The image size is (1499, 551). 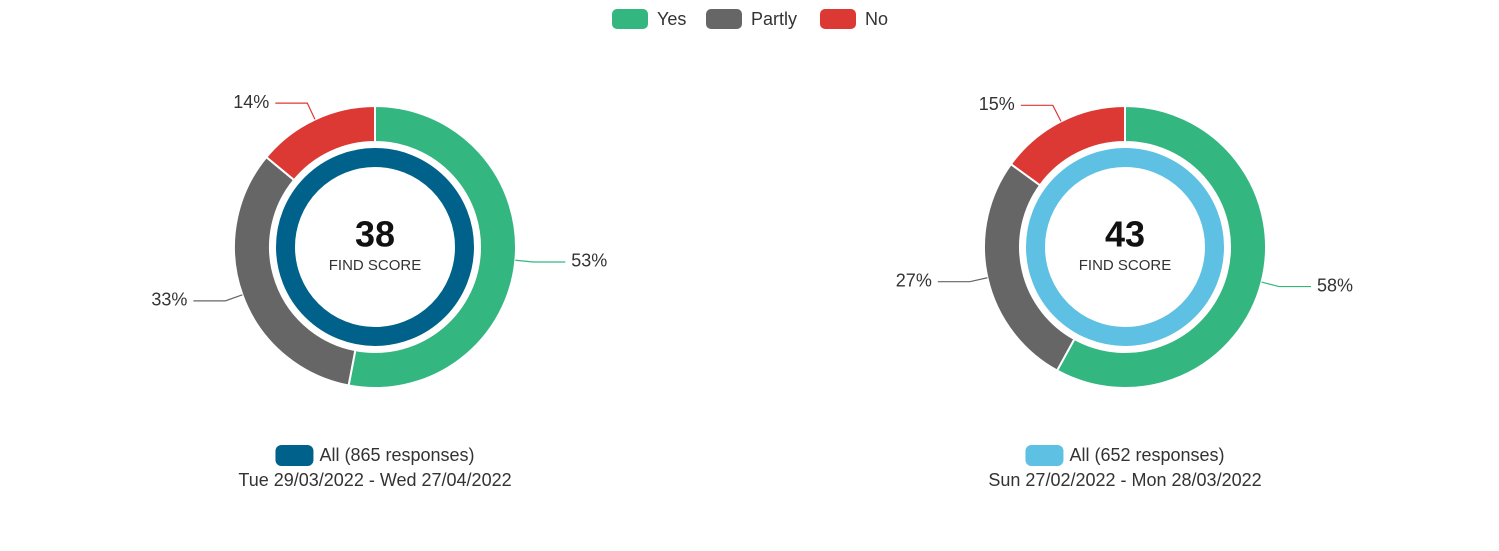 What do you see at coordinates (1335, 285) in the screenshot?
I see `value-label: 58%` at bounding box center [1335, 285].